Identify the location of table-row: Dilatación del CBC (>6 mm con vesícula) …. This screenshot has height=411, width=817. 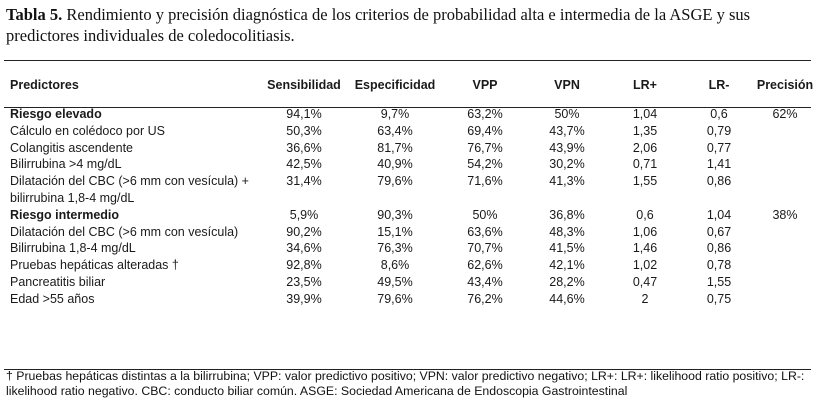
(412, 181).